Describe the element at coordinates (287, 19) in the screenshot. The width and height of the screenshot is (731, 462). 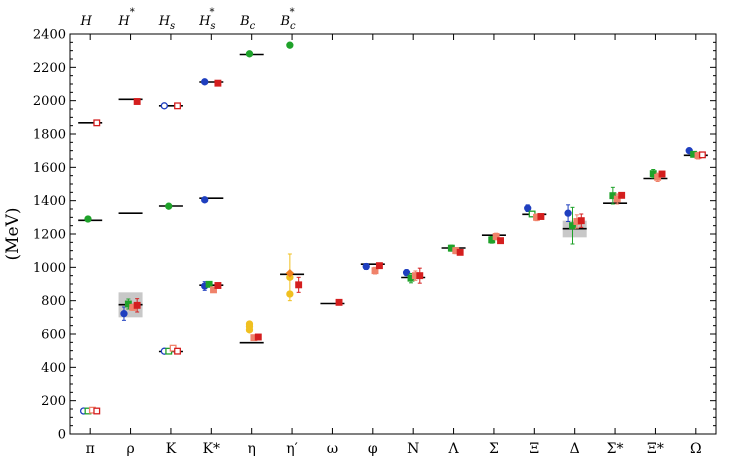
I see `top-label: Bc*` at that location.